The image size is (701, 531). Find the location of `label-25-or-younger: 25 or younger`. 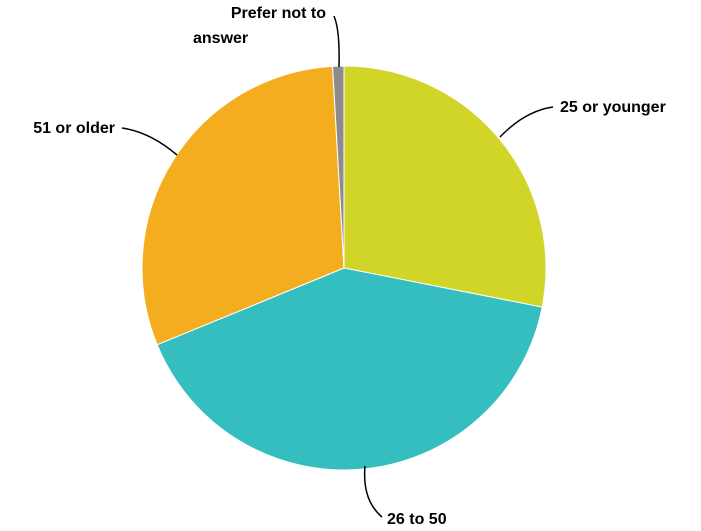

label-25-or-younger: 25 or younger is located at coordinates (613, 107).